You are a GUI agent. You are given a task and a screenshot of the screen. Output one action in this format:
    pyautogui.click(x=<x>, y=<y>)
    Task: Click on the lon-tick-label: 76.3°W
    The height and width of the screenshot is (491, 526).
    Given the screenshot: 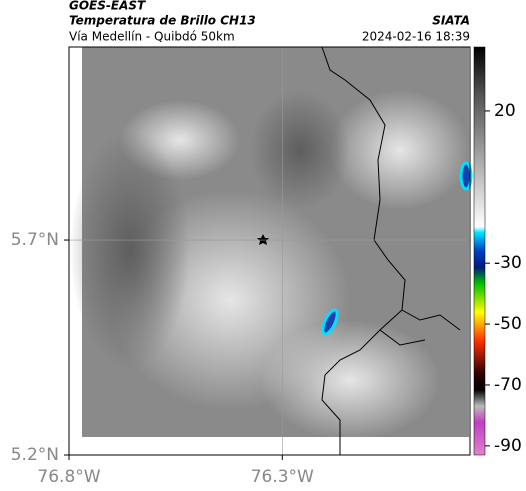 What is the action you would take?
    pyautogui.click(x=282, y=477)
    